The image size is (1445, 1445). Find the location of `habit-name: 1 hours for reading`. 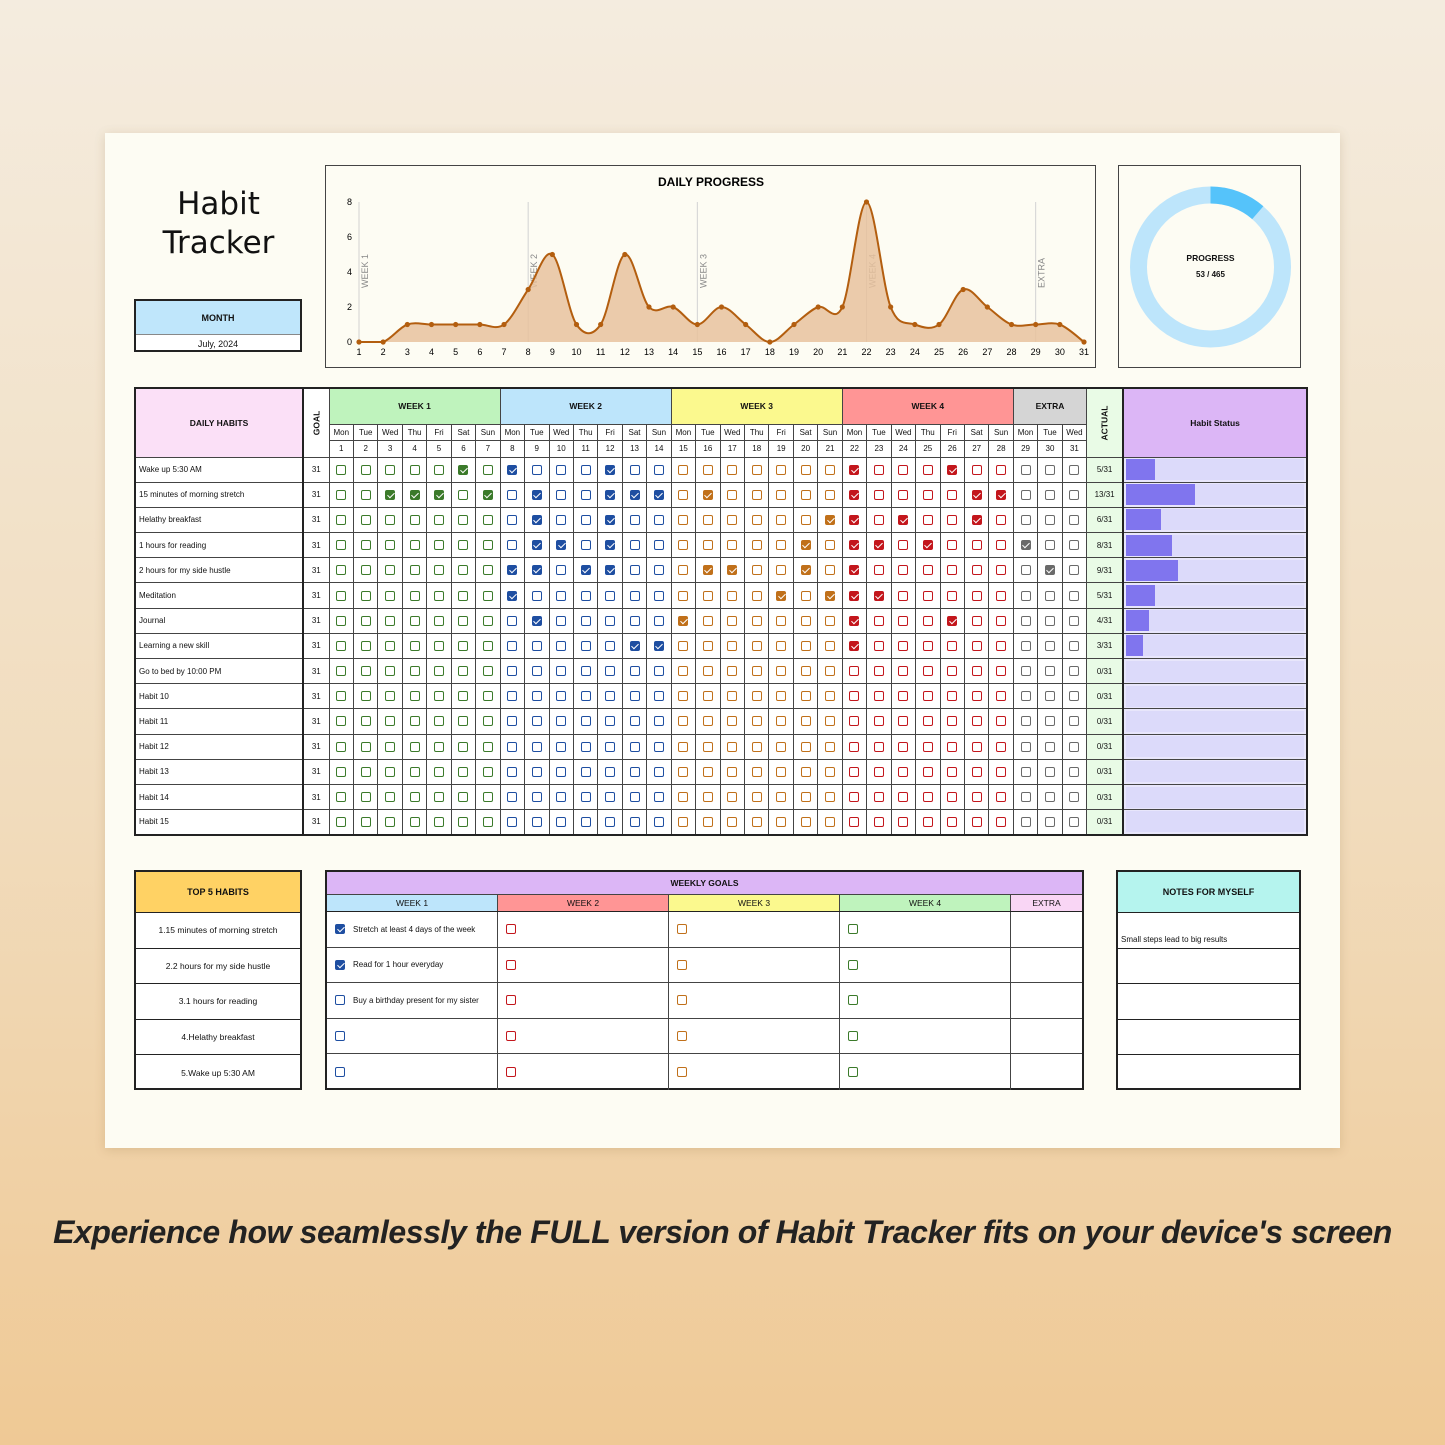

habit-name: 1 hours for reading is located at coordinates (219, 545).